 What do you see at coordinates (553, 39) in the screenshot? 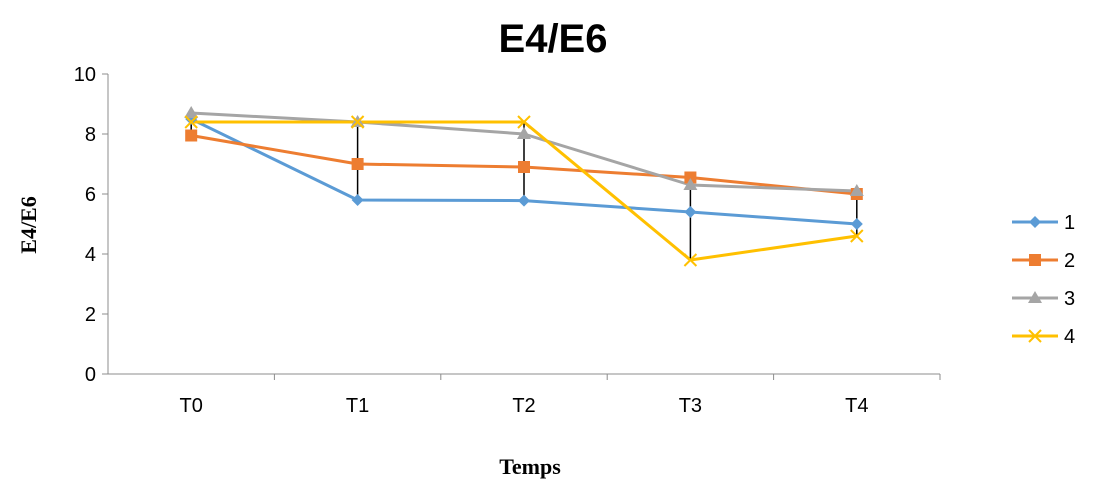
I see `chart-title: E4/E6` at bounding box center [553, 39].